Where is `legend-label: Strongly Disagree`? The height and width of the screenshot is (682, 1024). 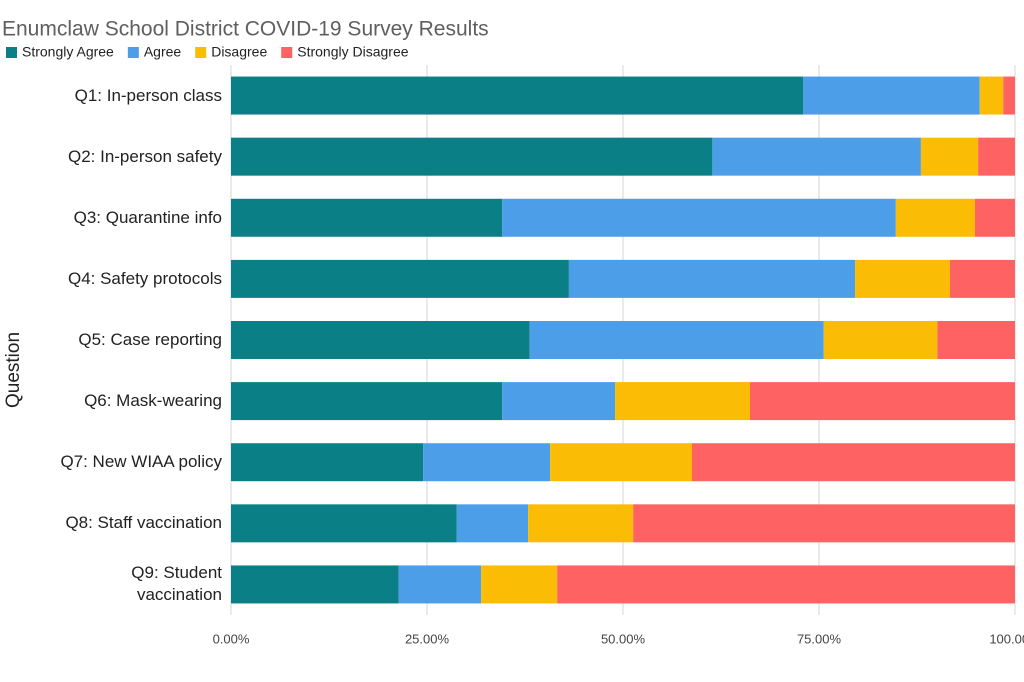
legend-label: Strongly Disagree is located at coordinates (352, 52).